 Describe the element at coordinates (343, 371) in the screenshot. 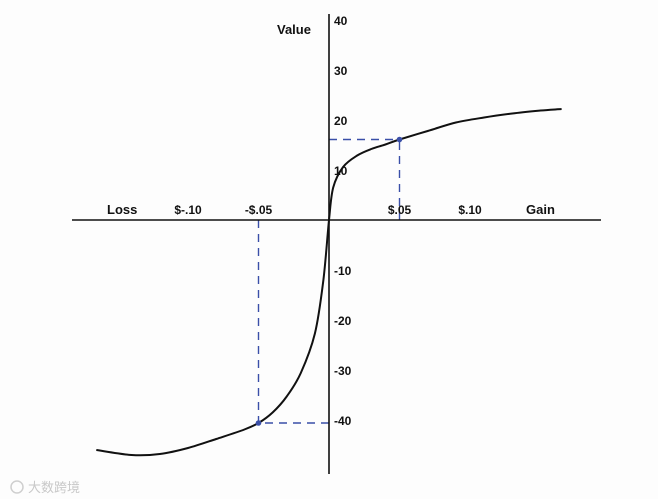

I see `y-tick-label: -30` at that location.